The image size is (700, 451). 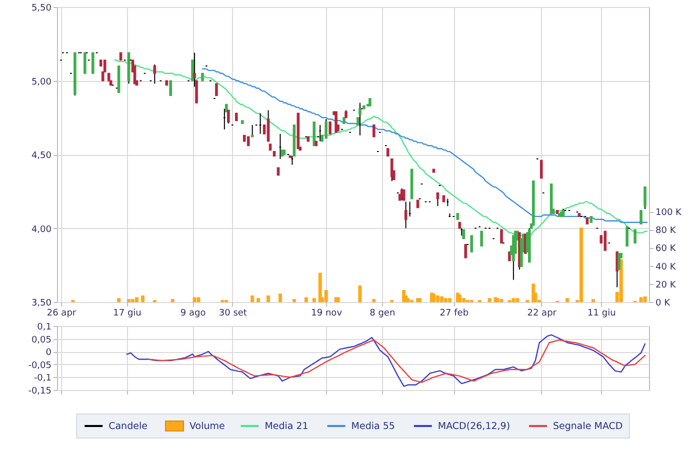 I want to click on y-tick-label: 5,00, so click(x=41, y=82).